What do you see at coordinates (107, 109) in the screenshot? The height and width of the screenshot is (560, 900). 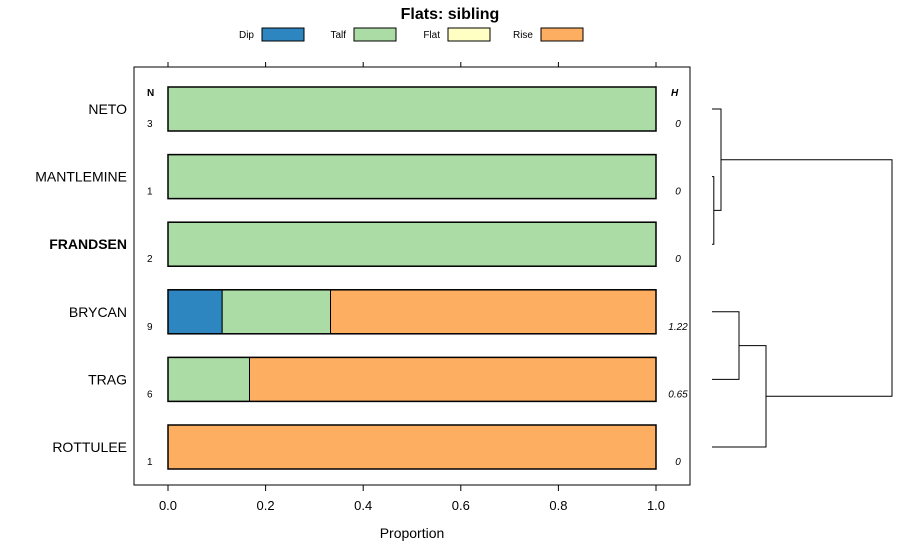 I see `row-label-neto: NETO` at bounding box center [107, 109].